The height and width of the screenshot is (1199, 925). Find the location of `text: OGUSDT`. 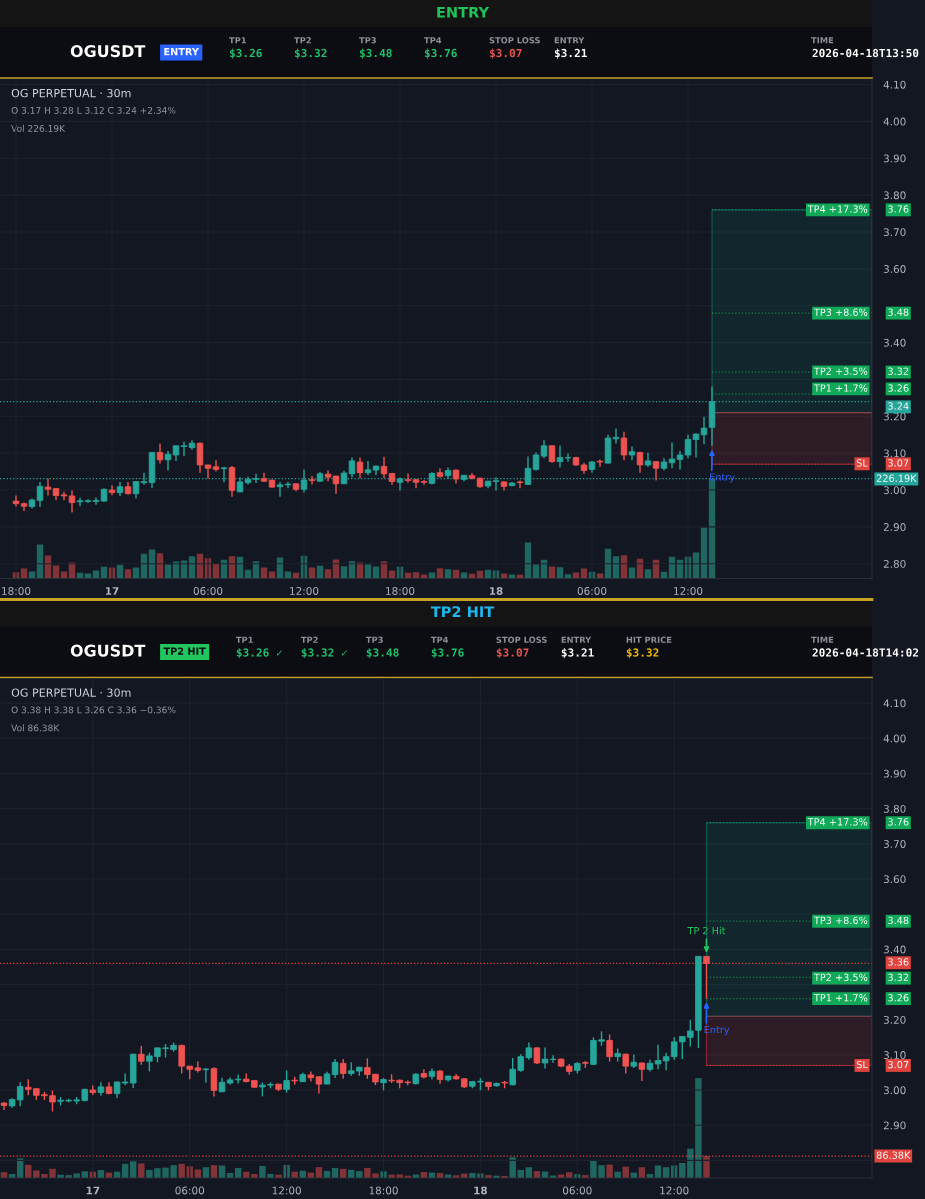

text: OGUSDT is located at coordinates (108, 51).